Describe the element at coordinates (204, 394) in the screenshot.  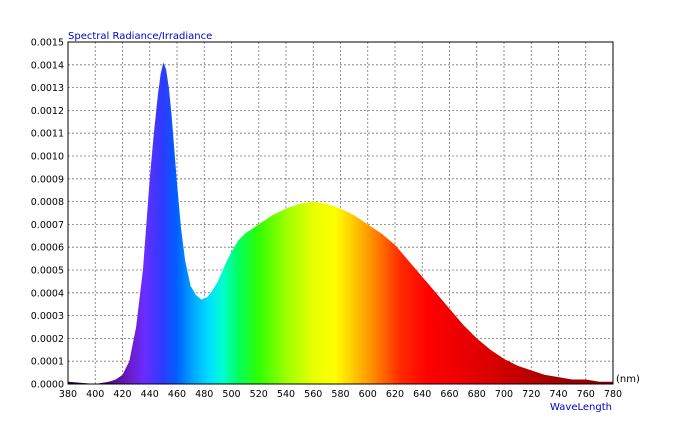
I see `x-tick-label: 480` at that location.